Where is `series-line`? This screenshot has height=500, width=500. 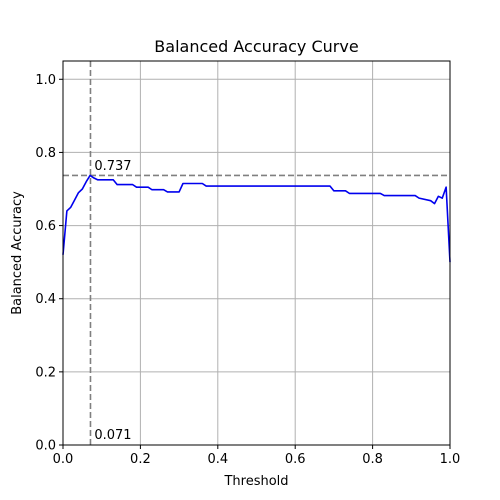 series-line is located at coordinates (256, 218).